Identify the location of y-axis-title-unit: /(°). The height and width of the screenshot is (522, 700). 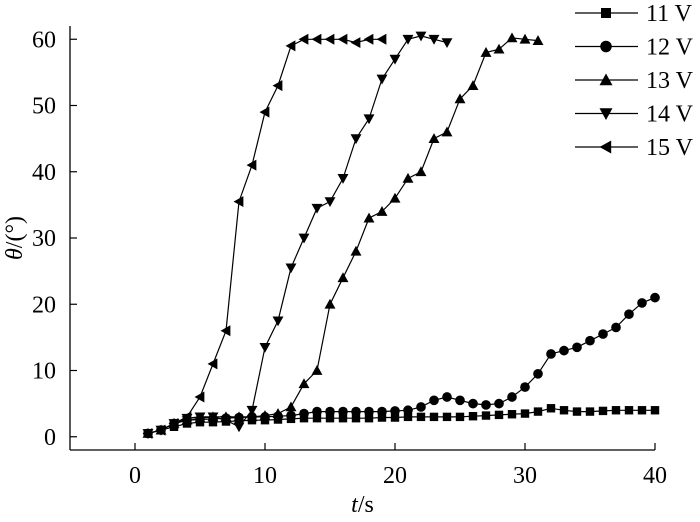
(15, 232).